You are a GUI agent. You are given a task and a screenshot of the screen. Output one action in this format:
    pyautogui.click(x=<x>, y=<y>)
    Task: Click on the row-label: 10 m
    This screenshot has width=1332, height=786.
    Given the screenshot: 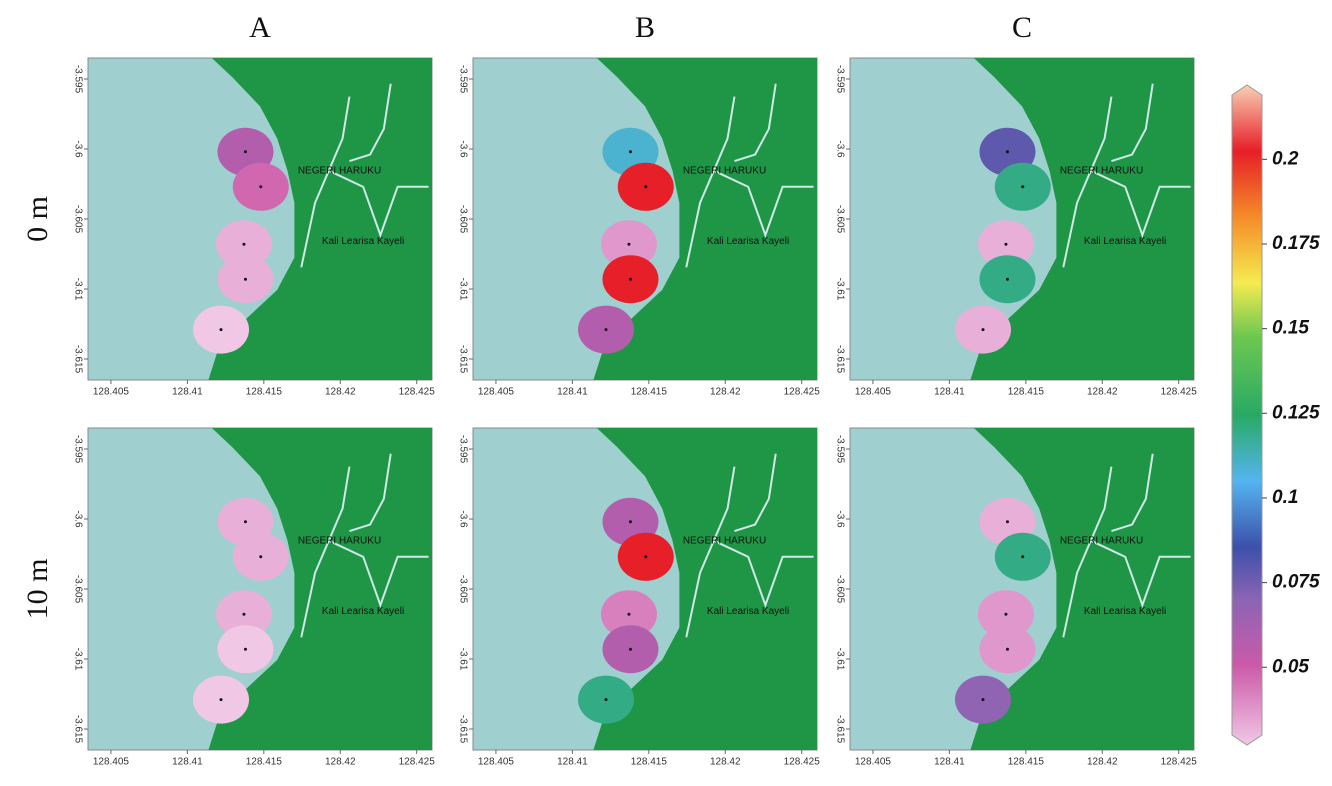 What is the action you would take?
    pyautogui.click(x=37, y=589)
    